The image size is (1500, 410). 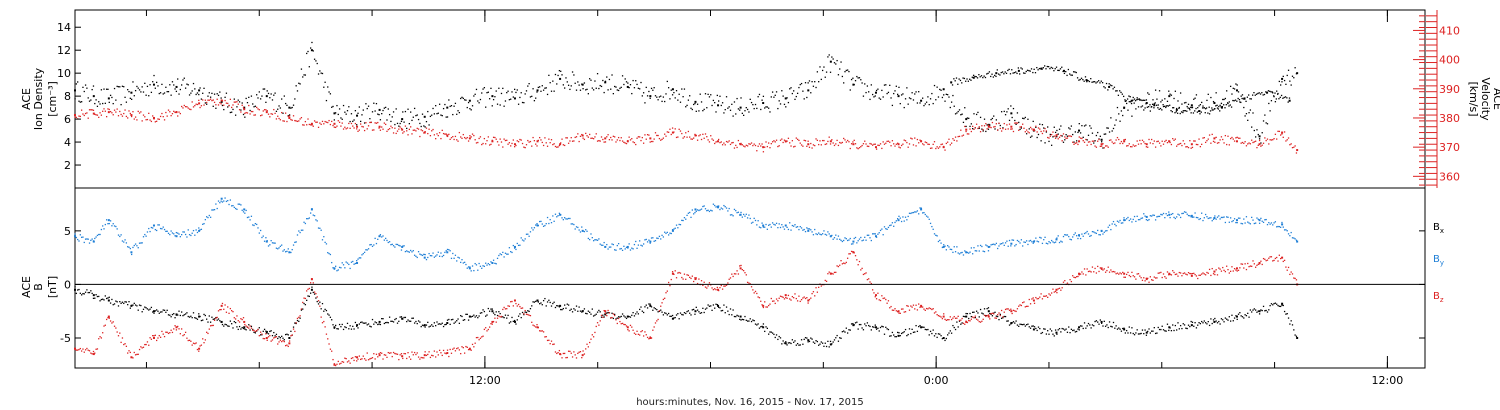 What do you see at coordinates (514, 98) in the screenshot?
I see `density-point` at bounding box center [514, 98].